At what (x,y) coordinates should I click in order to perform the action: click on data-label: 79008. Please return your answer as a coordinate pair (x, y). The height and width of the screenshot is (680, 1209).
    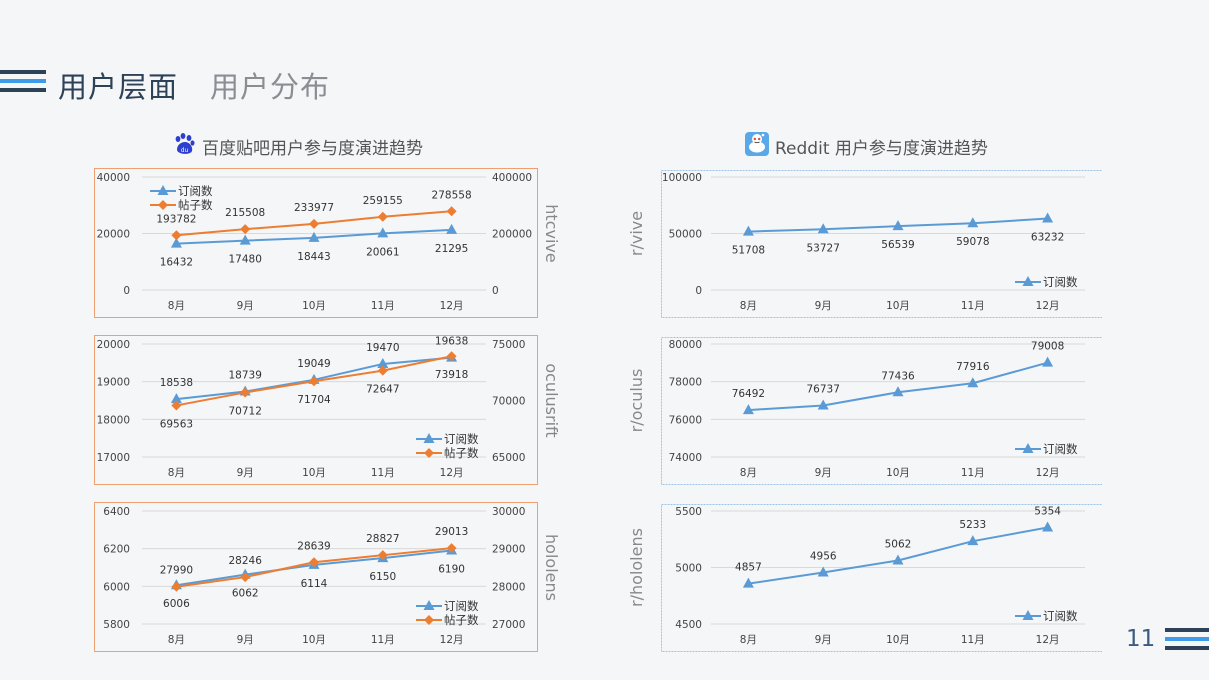
    Looking at the image, I should click on (1047, 347).